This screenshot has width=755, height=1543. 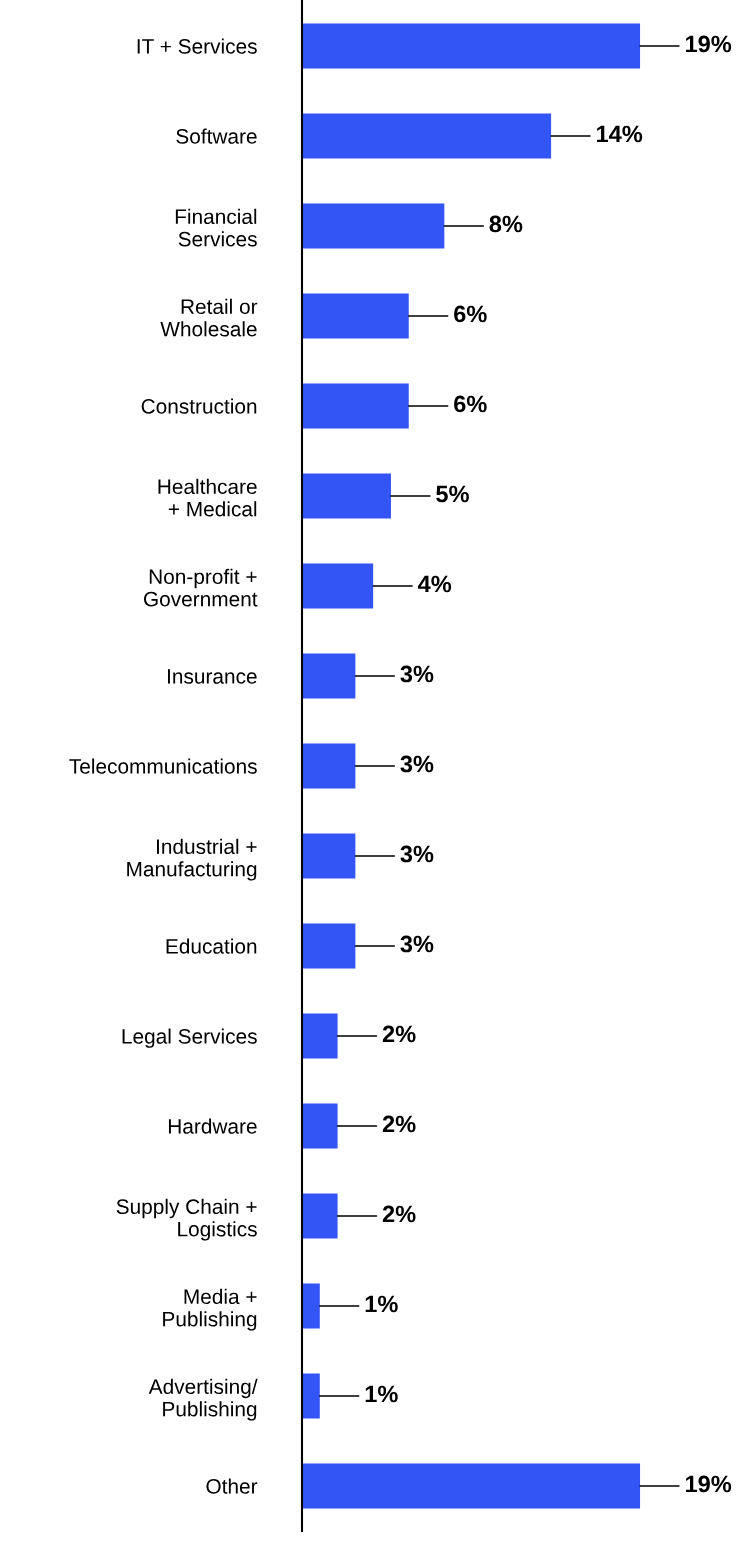 What do you see at coordinates (192, 859) in the screenshot?
I see `y-tick-label: Industrial + Manufacturing` at bounding box center [192, 859].